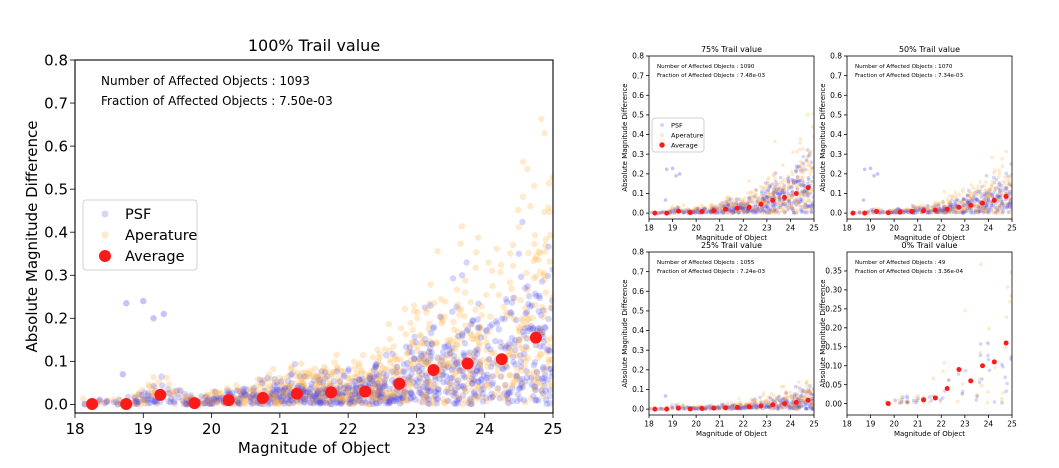  Describe the element at coordinates (720, 228) in the screenshot. I see `x-tick-label: 21` at that location.